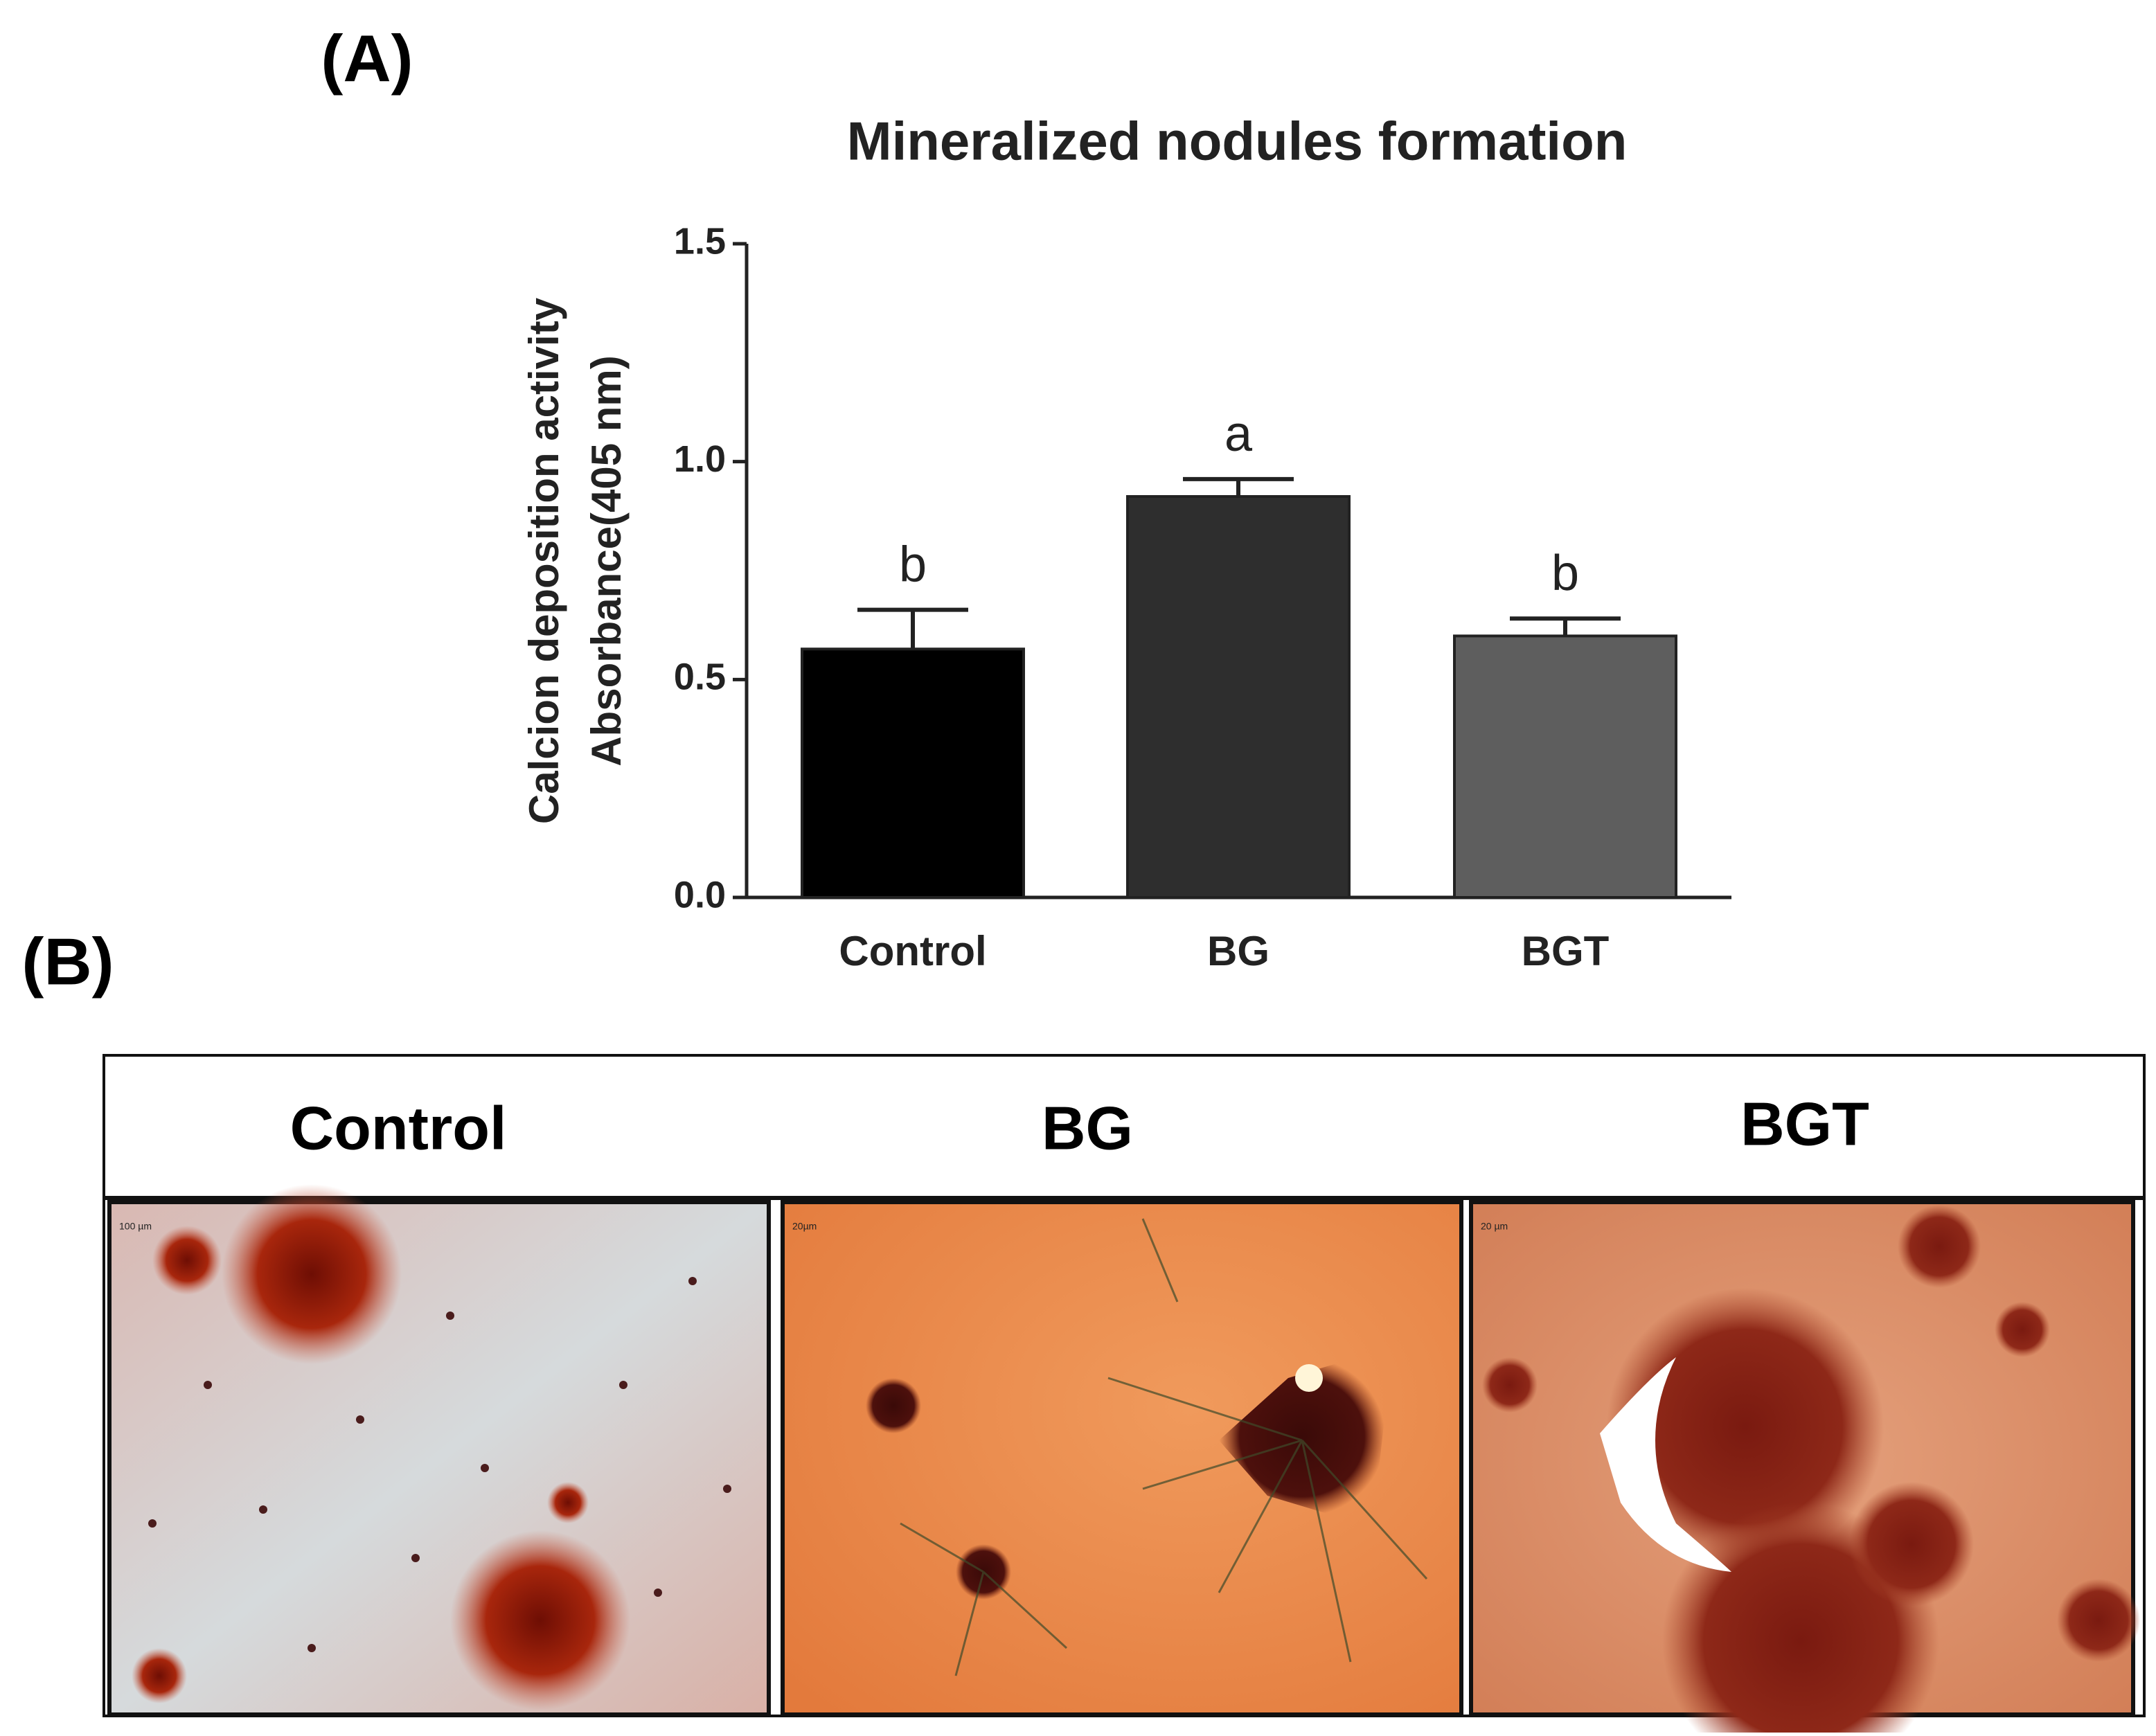 Image resolution: width=2156 pixels, height=1736 pixels. What do you see at coordinates (805, 1226) in the screenshot?
I see `scale-bar-label: 20µm` at bounding box center [805, 1226].